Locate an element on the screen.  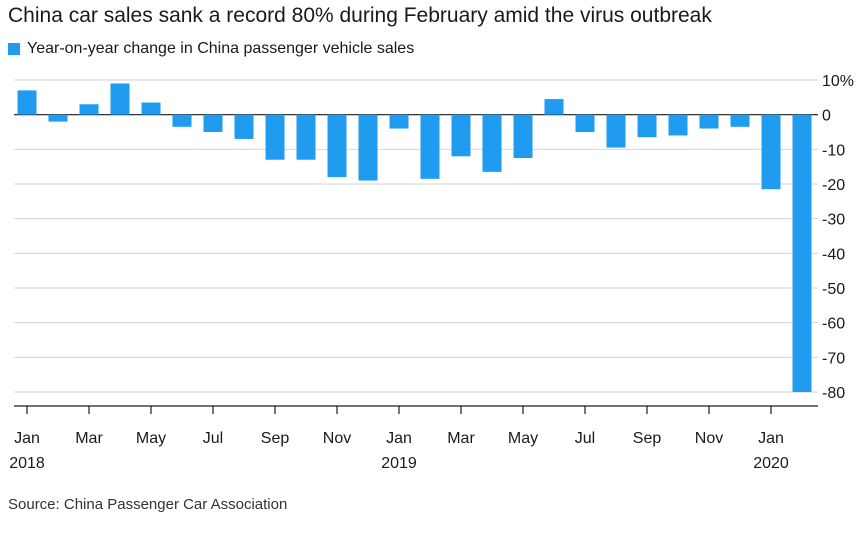
x-year-label: 2019 is located at coordinates (399, 463).